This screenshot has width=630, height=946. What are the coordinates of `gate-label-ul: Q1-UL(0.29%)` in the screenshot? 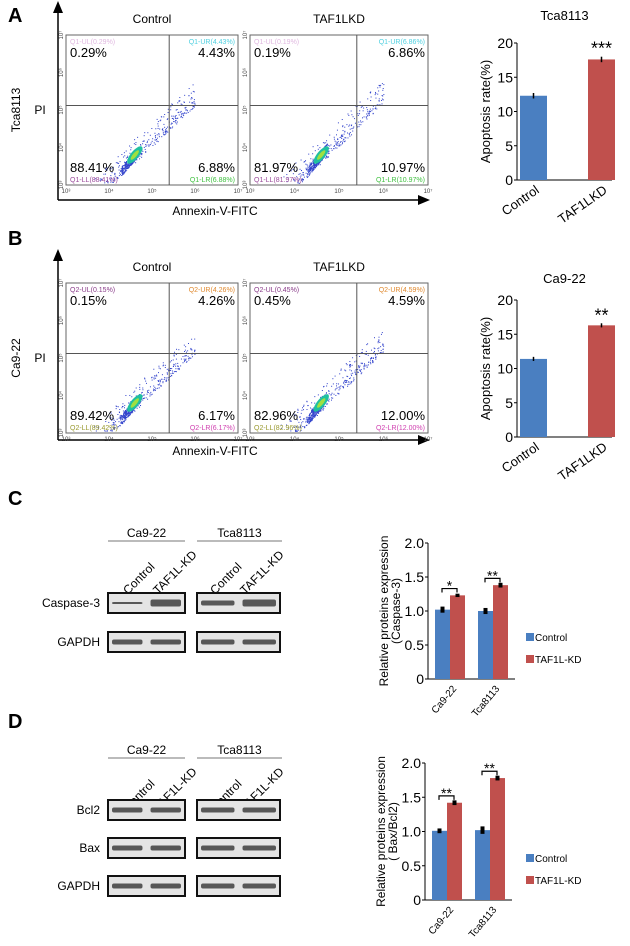 It's located at (92, 42).